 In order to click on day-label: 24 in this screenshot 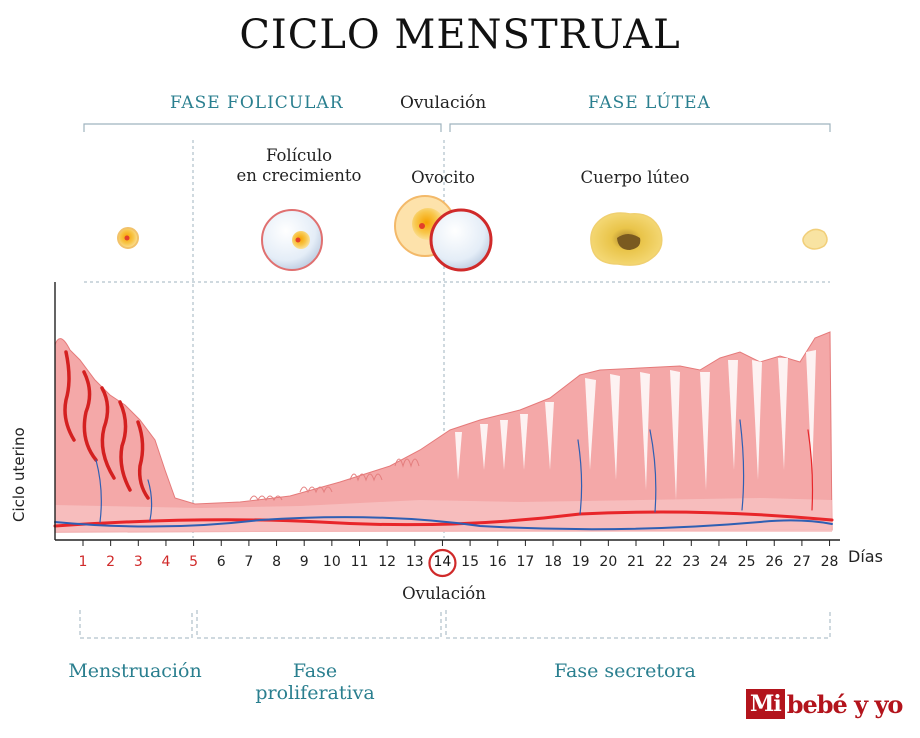, I will do `click(719, 562)`.